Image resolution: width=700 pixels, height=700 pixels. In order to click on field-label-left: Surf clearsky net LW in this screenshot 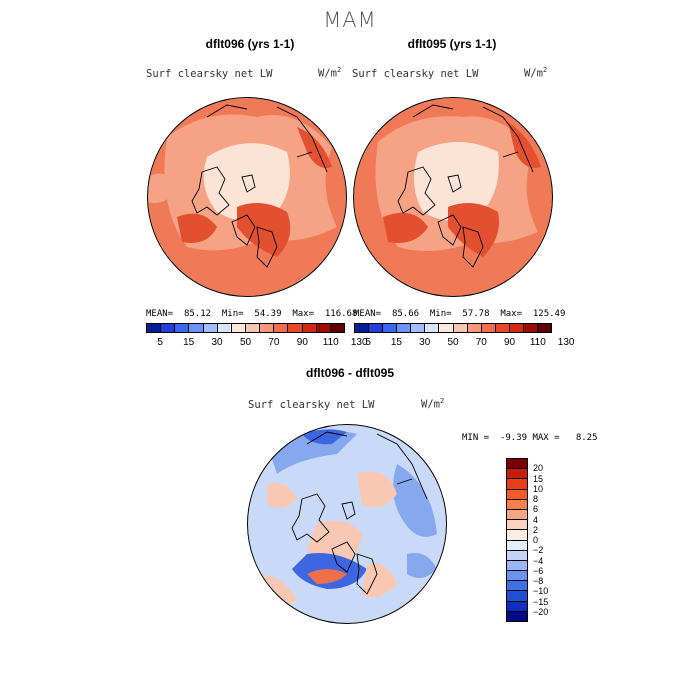, I will do `click(209, 74)`.